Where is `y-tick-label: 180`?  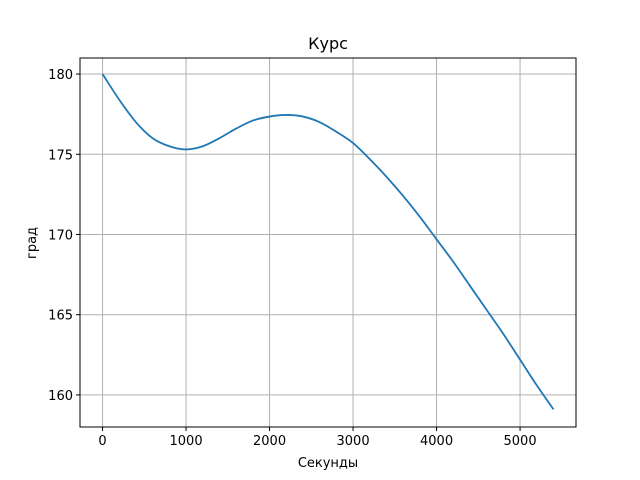
y-tick-label: 180 is located at coordinates (60, 75).